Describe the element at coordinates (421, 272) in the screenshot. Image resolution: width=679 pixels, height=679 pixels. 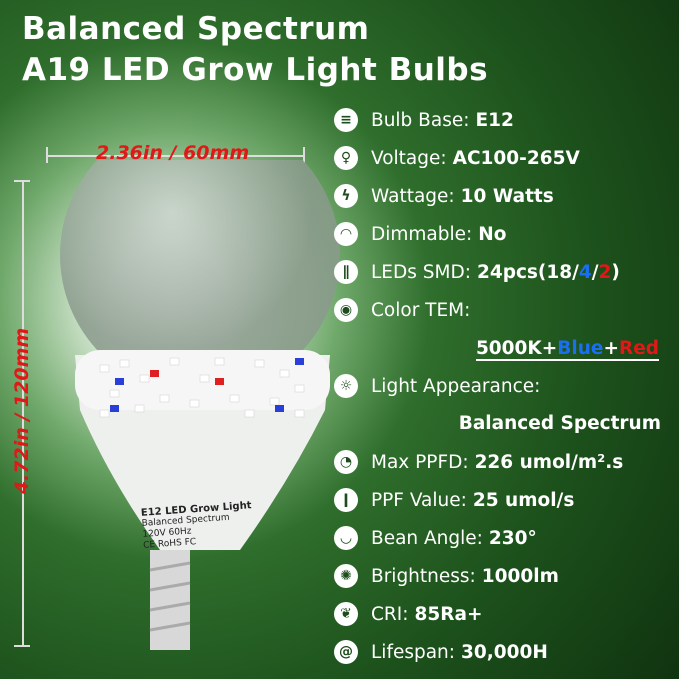
I see `spec-label: LEDs SMD:` at that location.